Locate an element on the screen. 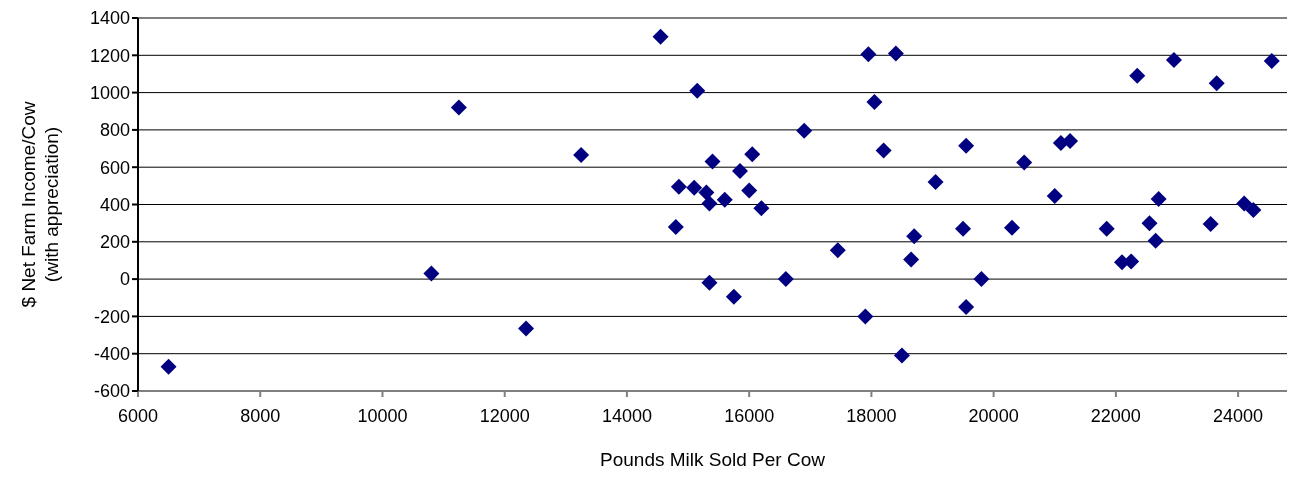 The image size is (1297, 489). y-axis-title: $ Net Farm Income/Cow (with appreciation) is located at coordinates (40, 204).